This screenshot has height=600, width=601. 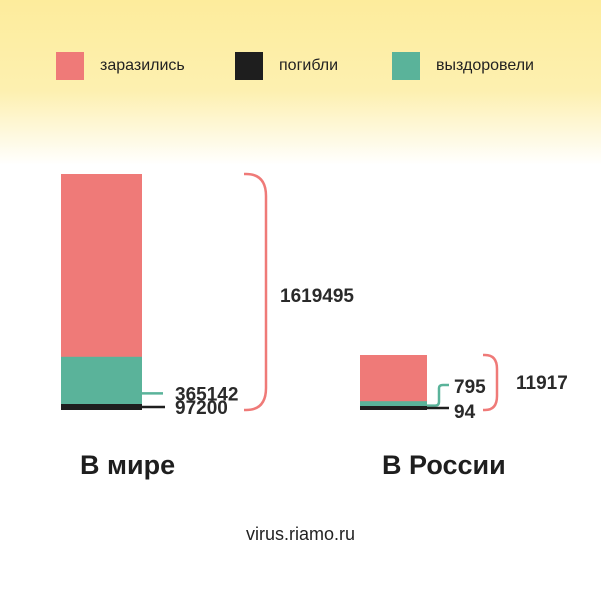 What do you see at coordinates (485, 65) in the screenshot?
I see `legend-label-recovered: выздоровели` at bounding box center [485, 65].